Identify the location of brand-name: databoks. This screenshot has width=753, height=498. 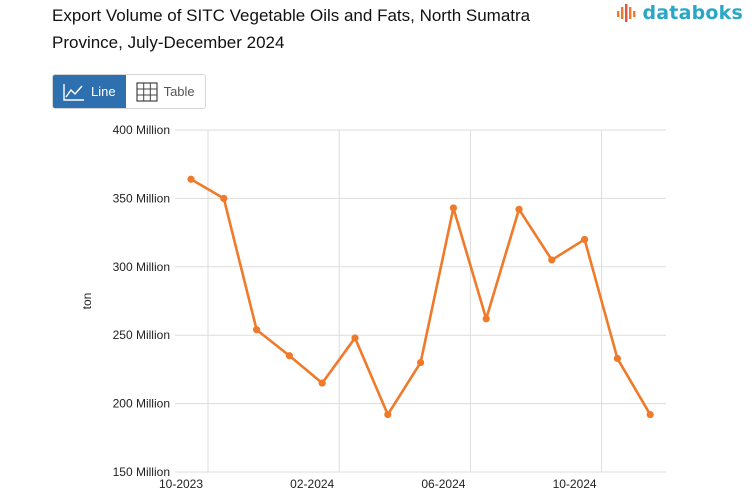
(692, 13).